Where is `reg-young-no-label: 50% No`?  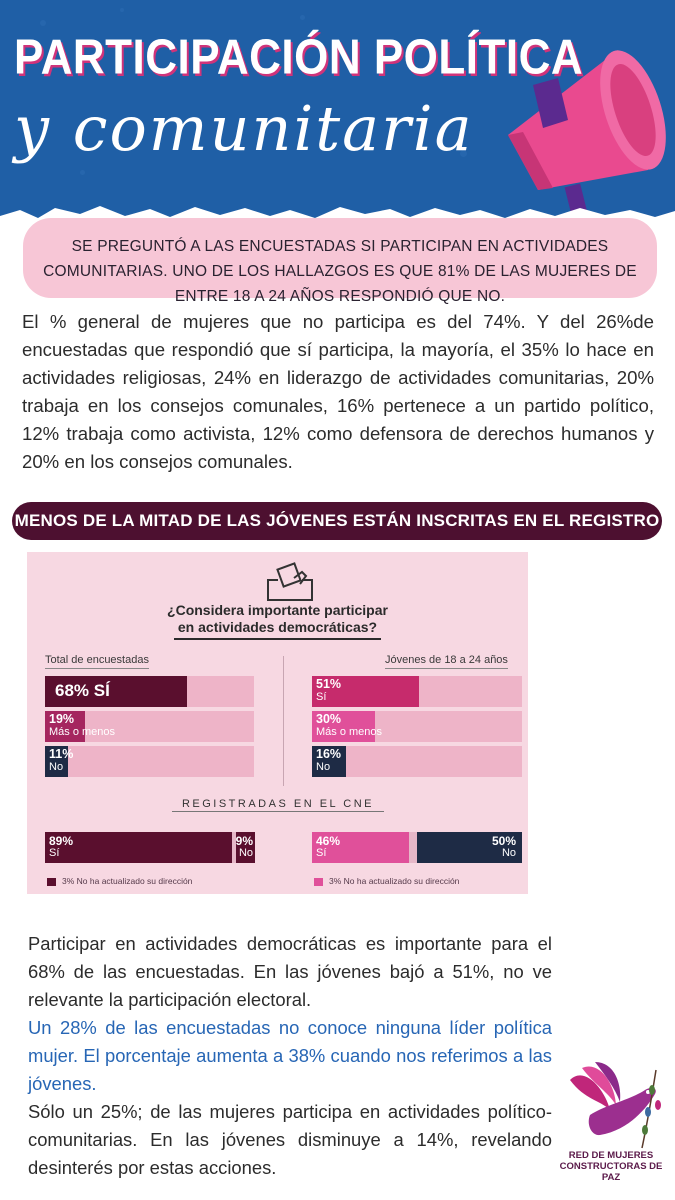
reg-young-no-label: 50% No is located at coordinates (504, 847).